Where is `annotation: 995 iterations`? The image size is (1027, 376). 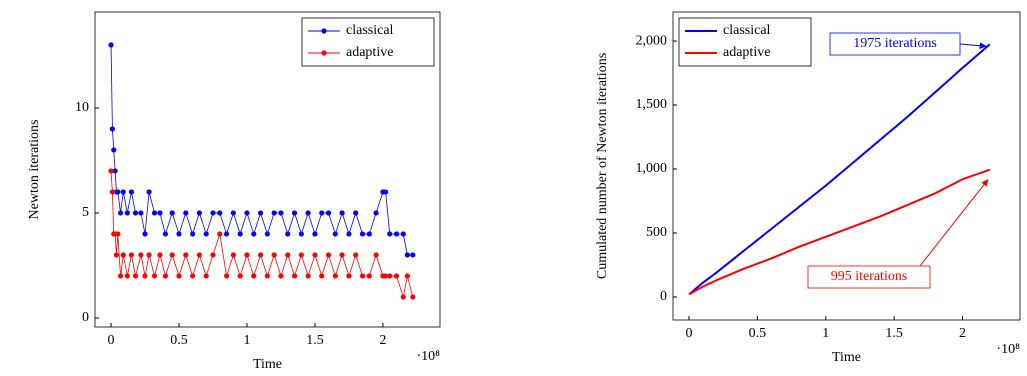 annotation: 995 iterations is located at coordinates (869, 276).